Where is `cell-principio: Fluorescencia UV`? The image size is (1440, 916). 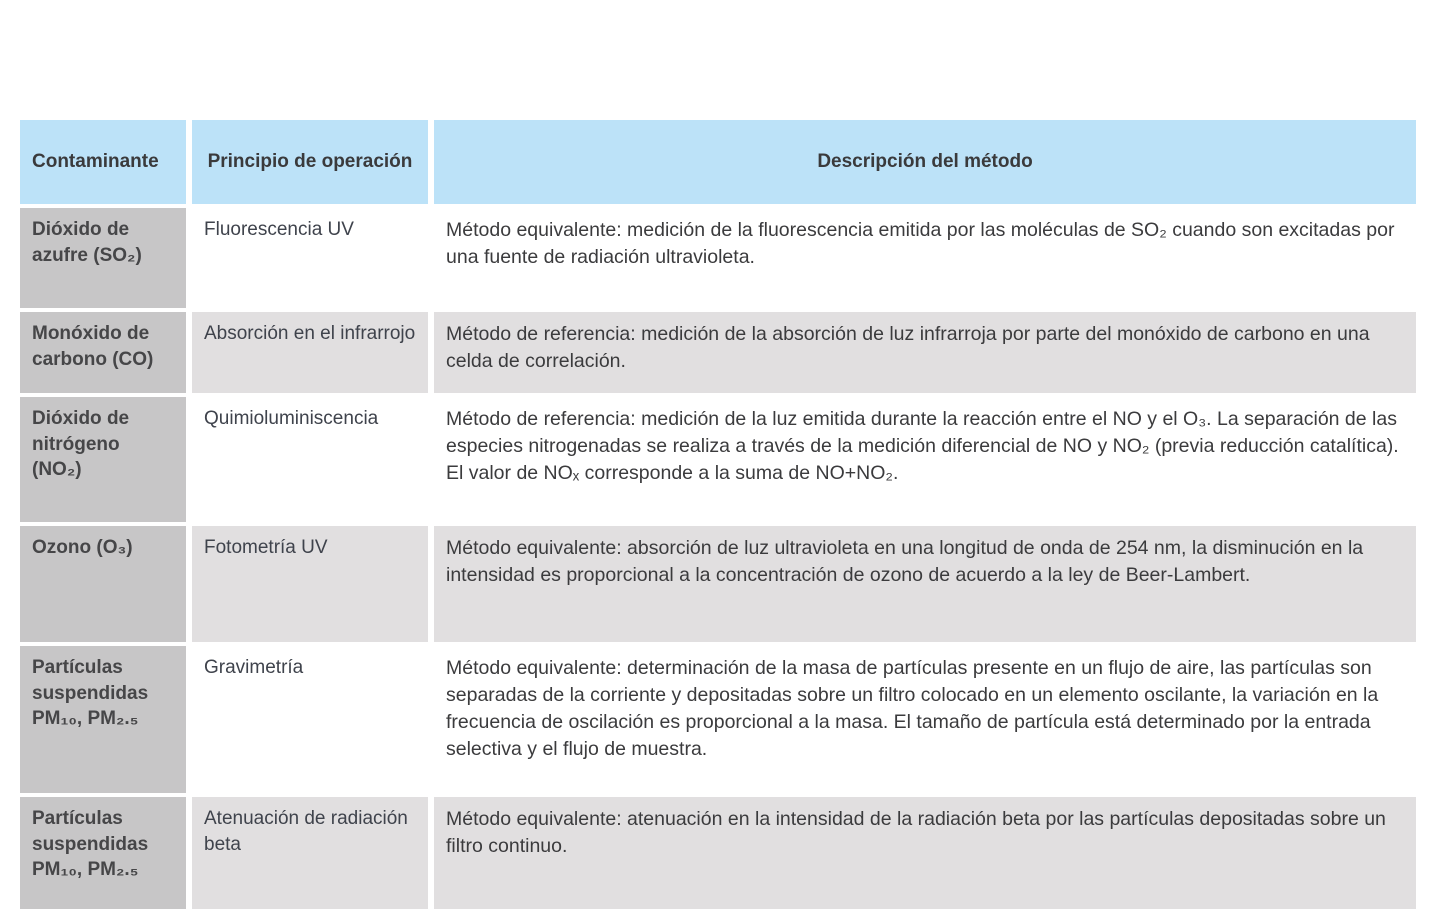 cell-principio: Fluorescencia UV is located at coordinates (310, 258).